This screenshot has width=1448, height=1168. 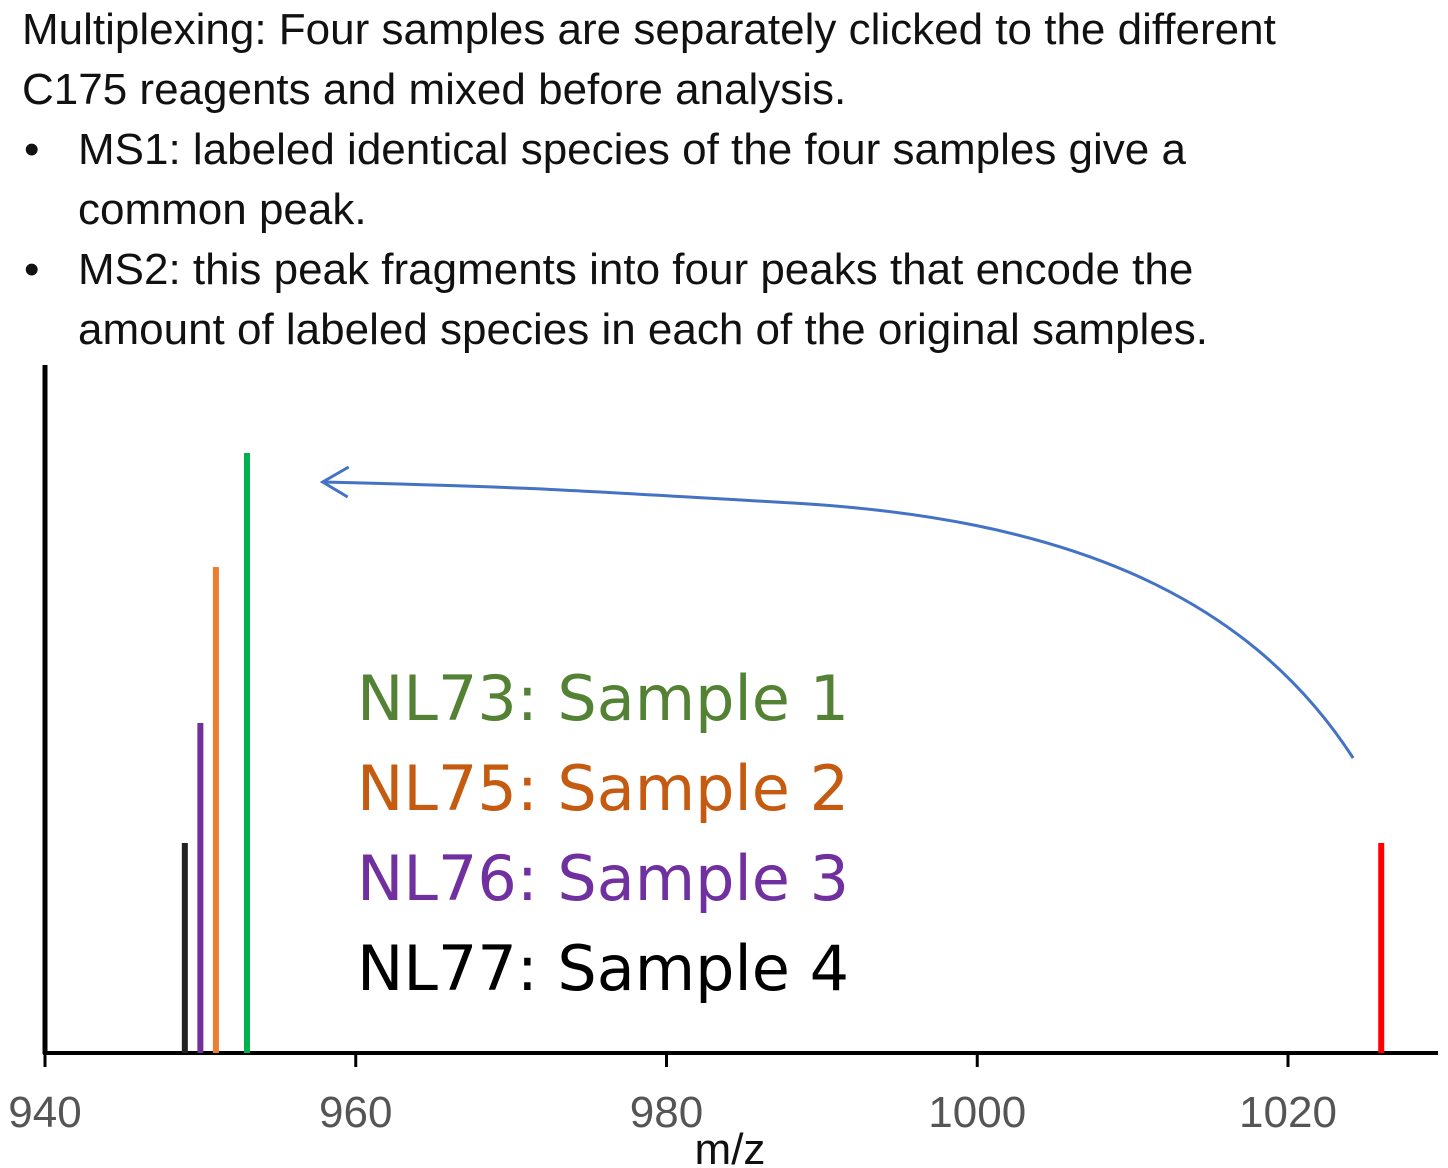 I want to click on x-tick-label: 1020, so click(x=1288, y=1112).